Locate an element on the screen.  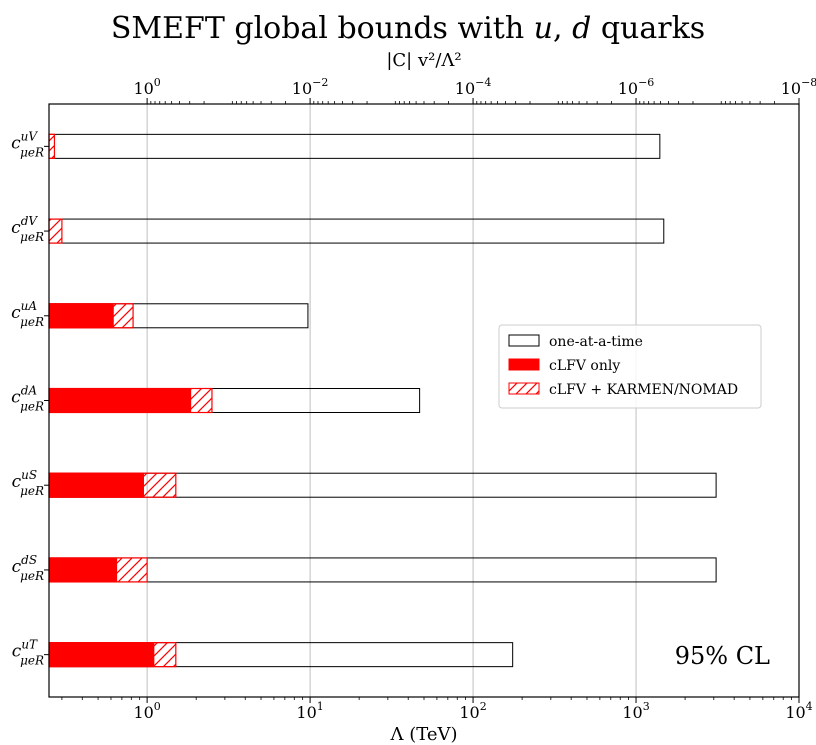
x-axis-label: Λ (TeV) is located at coordinates (423, 734).